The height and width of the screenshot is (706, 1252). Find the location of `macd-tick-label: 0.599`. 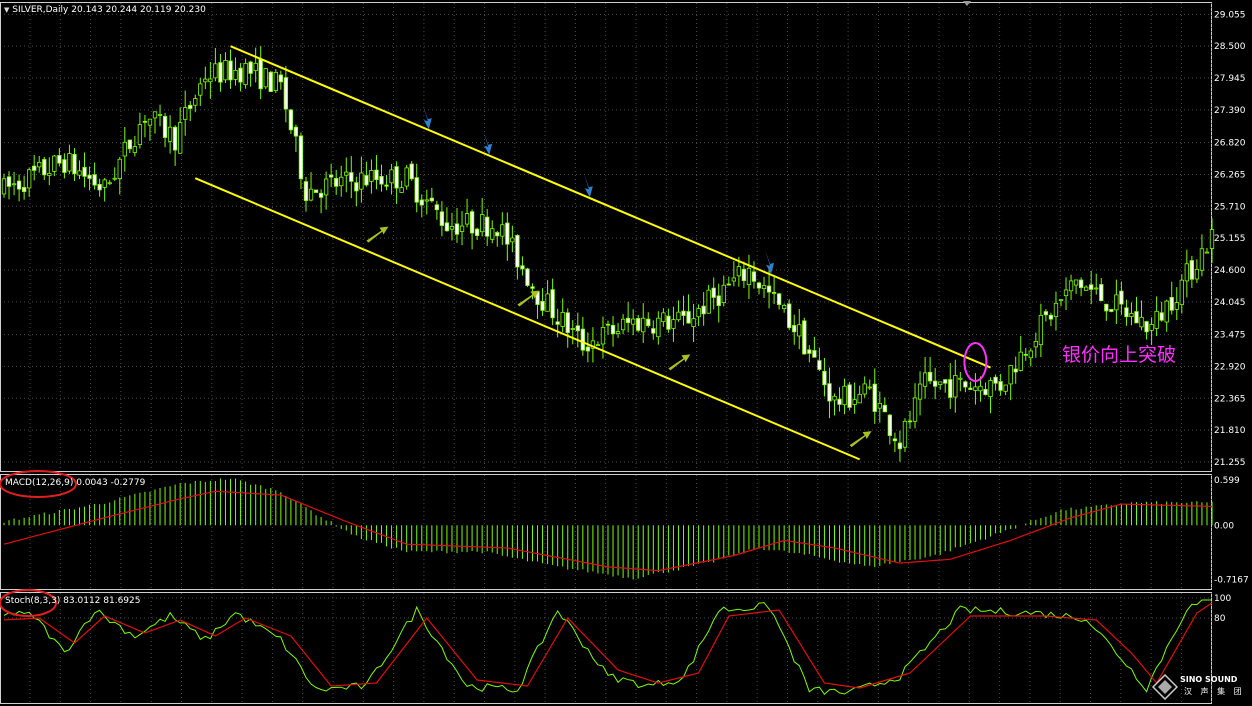

macd-tick-label: 0.599 is located at coordinates (1227, 481).